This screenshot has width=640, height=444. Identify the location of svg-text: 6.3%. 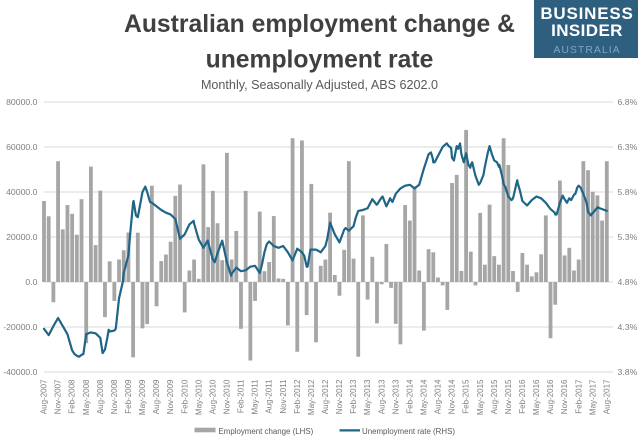
(628, 147).